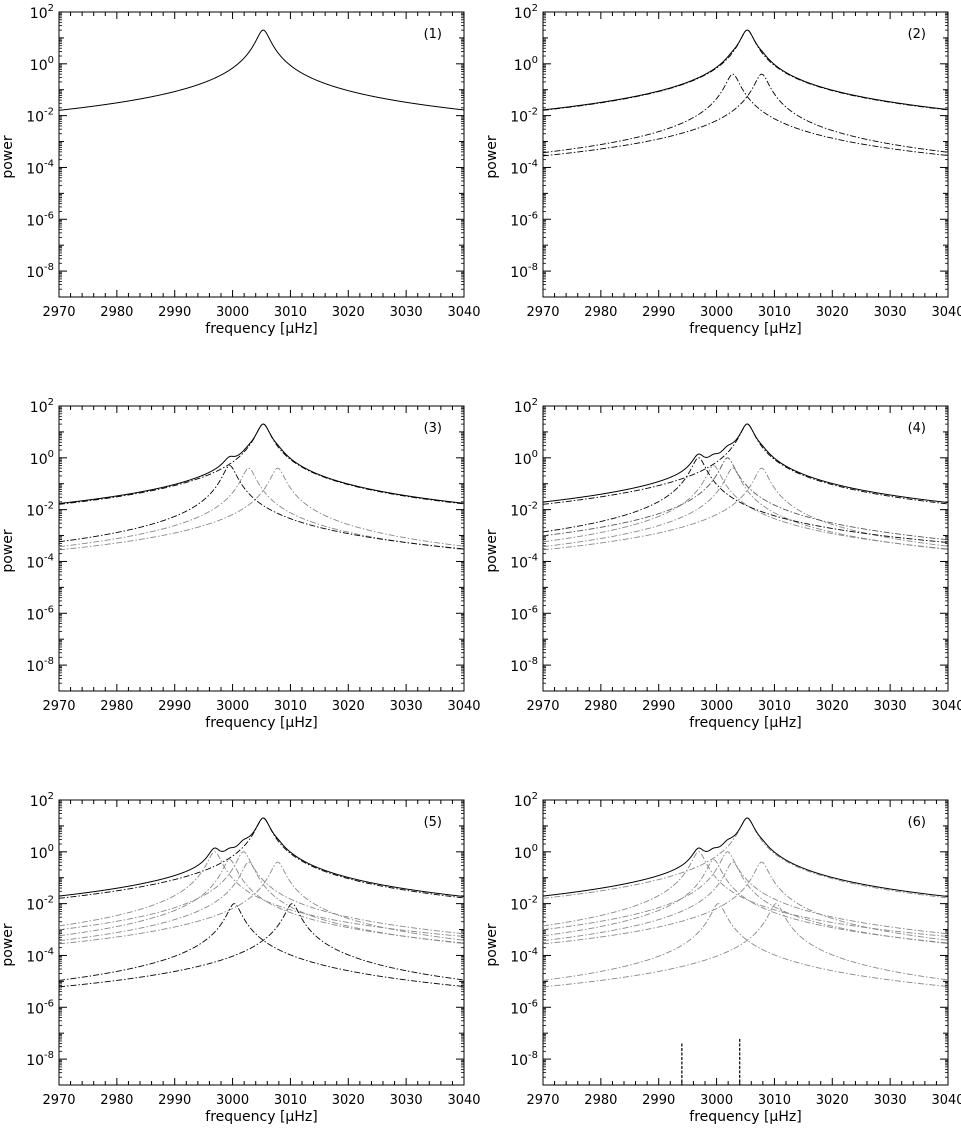 Image resolution: width=961 pixels, height=1132 pixels. What do you see at coordinates (542, 706) in the screenshot?
I see `x-tick-label: 2970` at bounding box center [542, 706].